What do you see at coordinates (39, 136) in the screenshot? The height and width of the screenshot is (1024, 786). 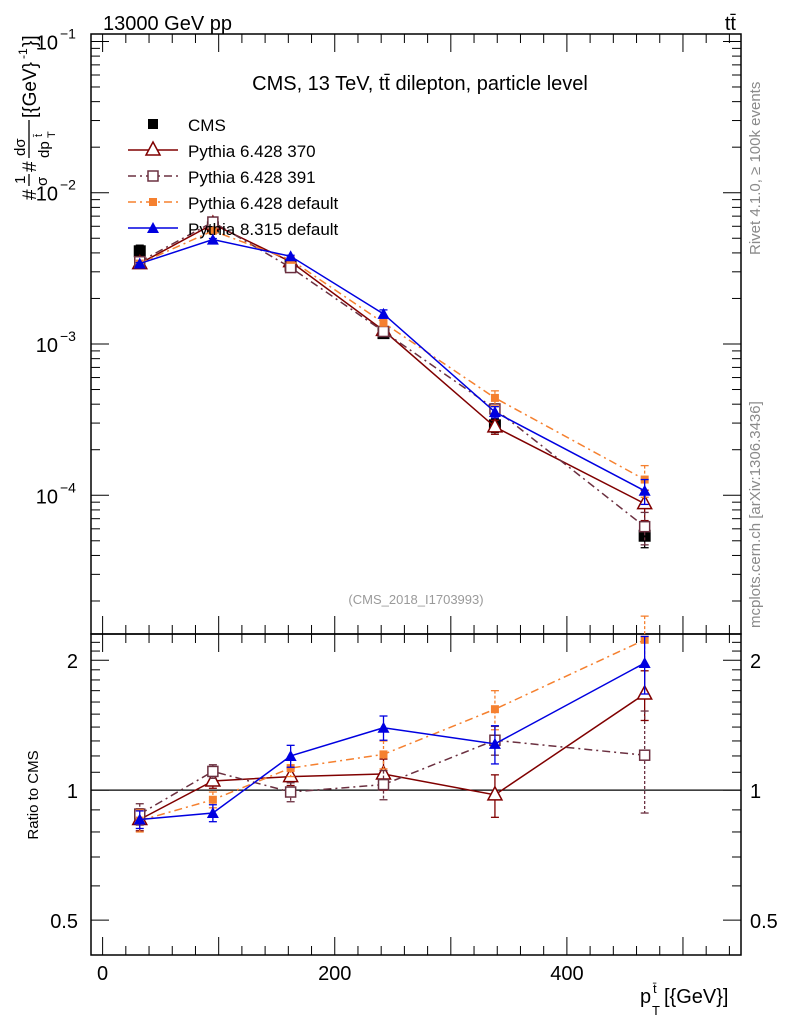 I see `y-label-frac2-den-sup: t̄` at bounding box center [39, 136].